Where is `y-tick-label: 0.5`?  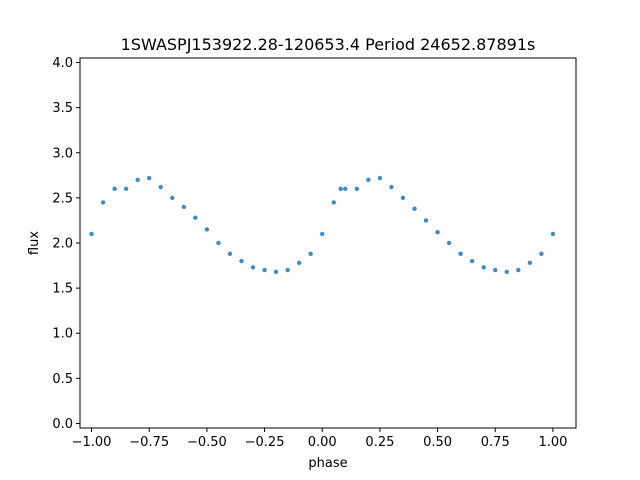
y-tick-label: 0.5 is located at coordinates (62, 379).